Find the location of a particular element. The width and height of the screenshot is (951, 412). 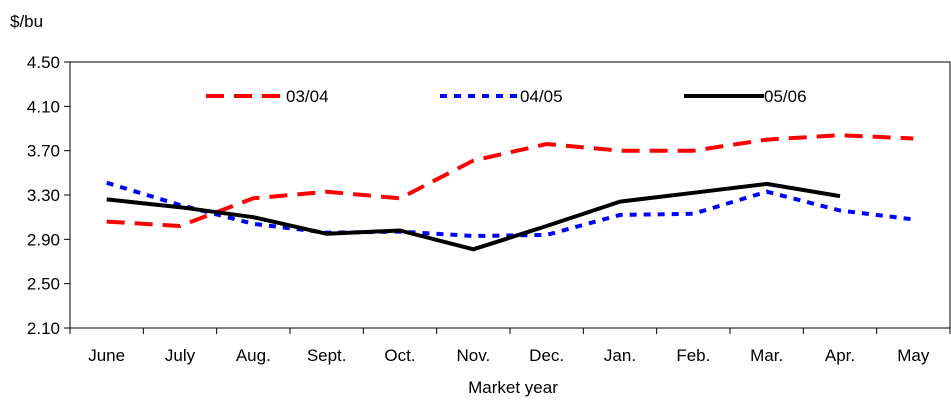

legend-label: 04/05 is located at coordinates (541, 96).